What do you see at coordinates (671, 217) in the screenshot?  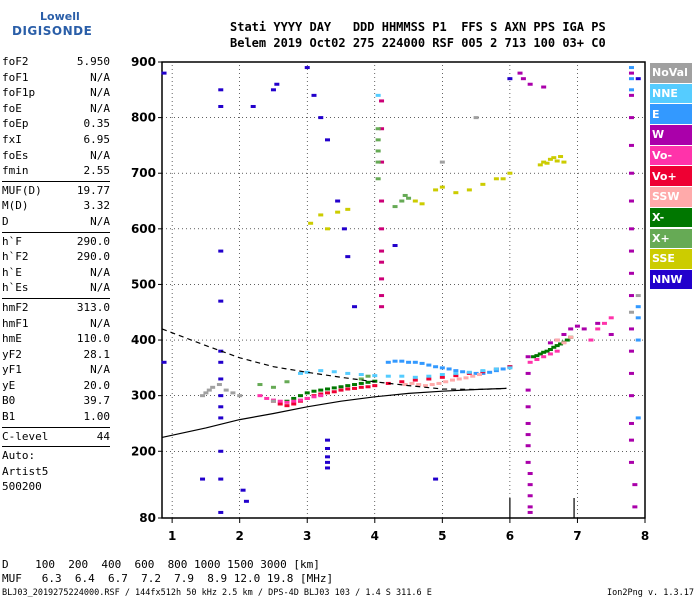 I see `legend-item: X-` at bounding box center [671, 217].